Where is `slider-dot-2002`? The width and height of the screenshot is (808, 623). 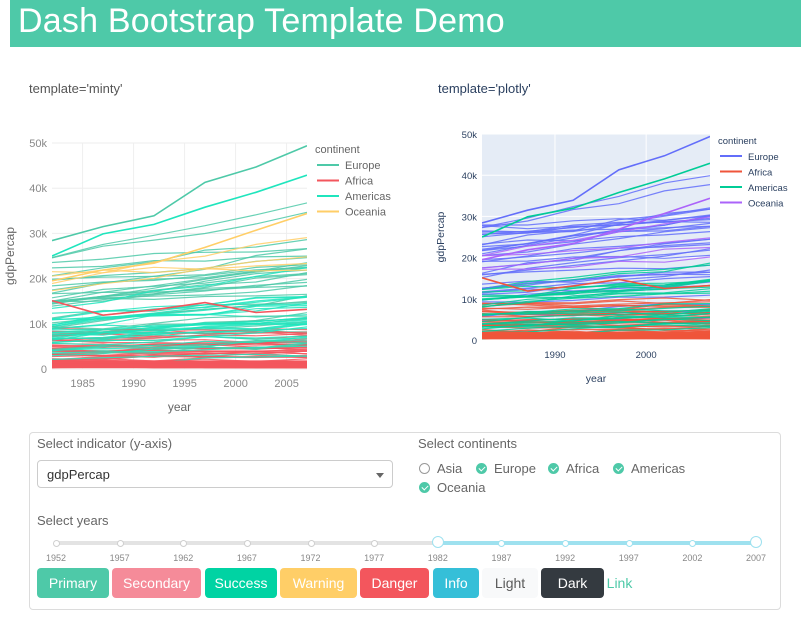 slider-dot-2002 is located at coordinates (693, 543).